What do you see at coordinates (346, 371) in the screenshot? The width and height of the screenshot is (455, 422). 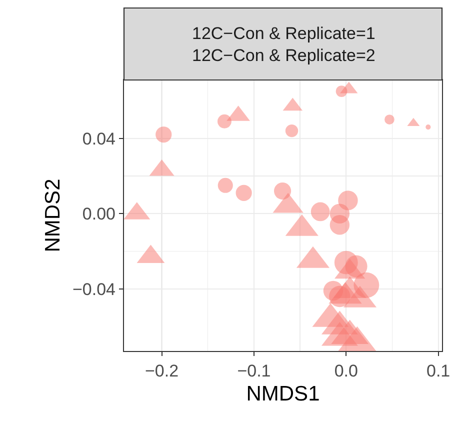 I see `x-tick-label: 0.0` at bounding box center [346, 371].